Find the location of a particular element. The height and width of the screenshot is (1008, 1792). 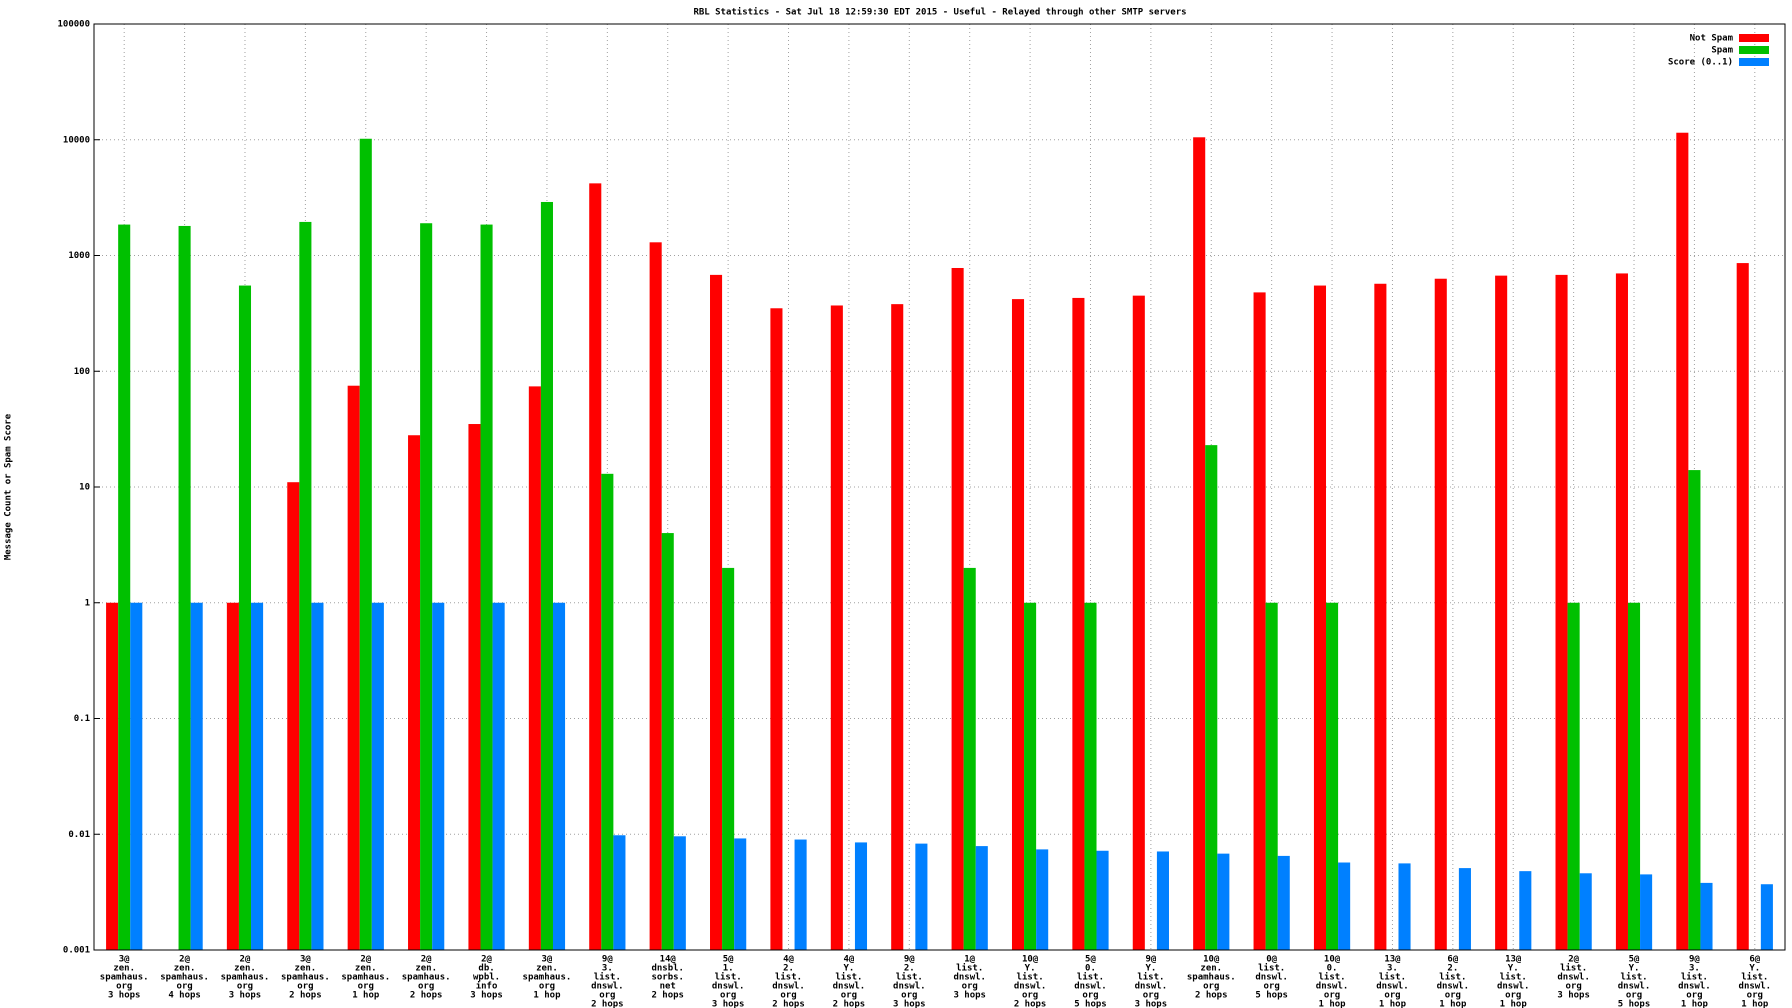

x-tick-label: 14@ is located at coordinates (668, 960).